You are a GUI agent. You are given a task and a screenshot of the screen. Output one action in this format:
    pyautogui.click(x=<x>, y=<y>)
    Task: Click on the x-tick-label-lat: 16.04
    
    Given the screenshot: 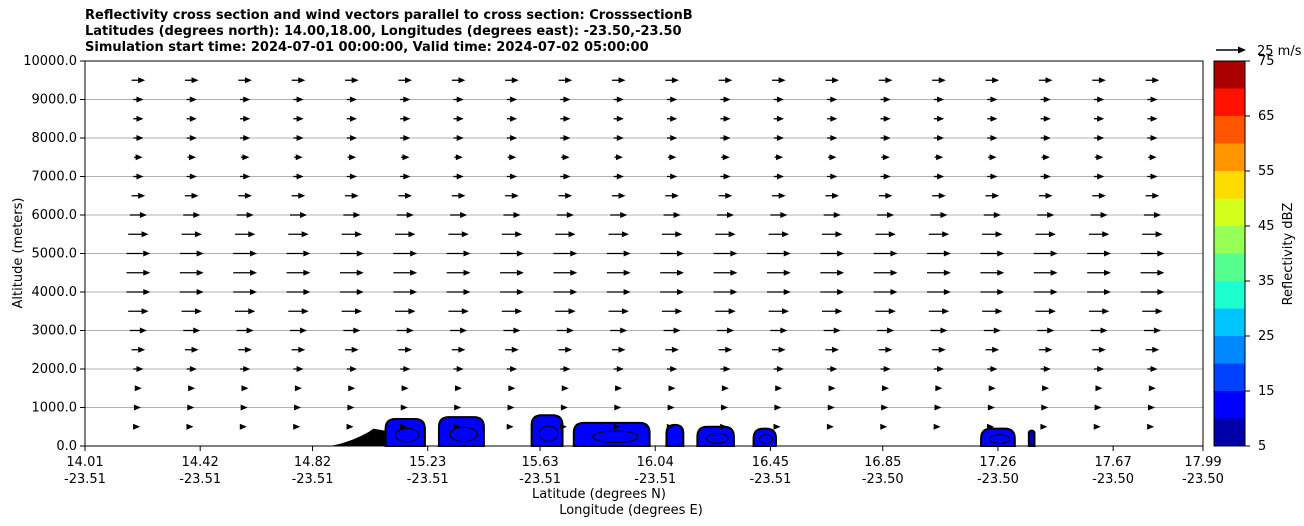 What is the action you would take?
    pyautogui.click(x=655, y=462)
    